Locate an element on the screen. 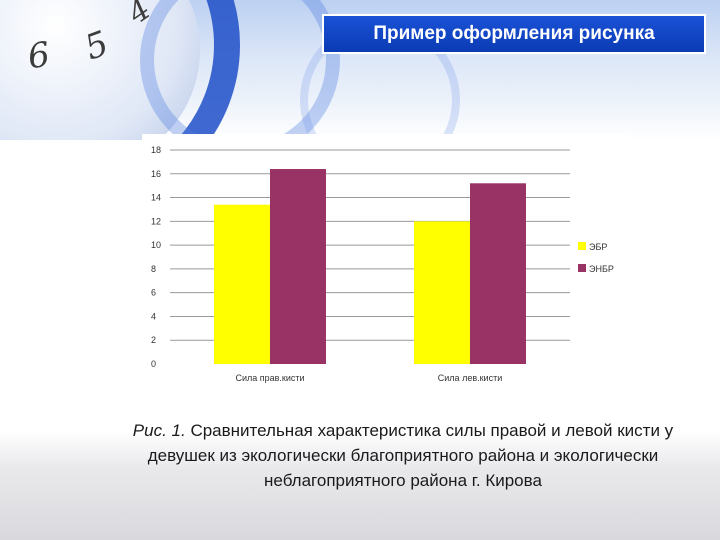  y-tick-label: 14 is located at coordinates (156, 198).